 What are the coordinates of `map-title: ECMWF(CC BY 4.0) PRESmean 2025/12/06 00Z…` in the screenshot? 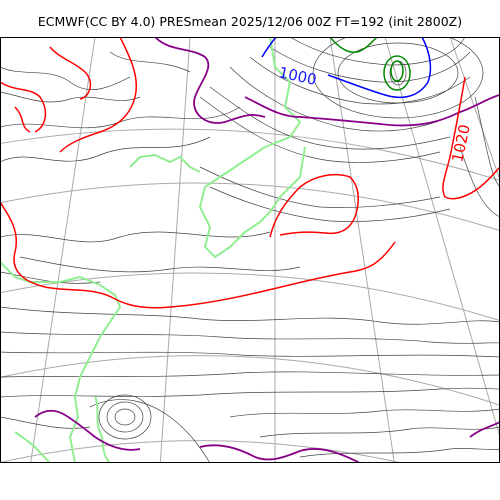 It's located at (250, 21).